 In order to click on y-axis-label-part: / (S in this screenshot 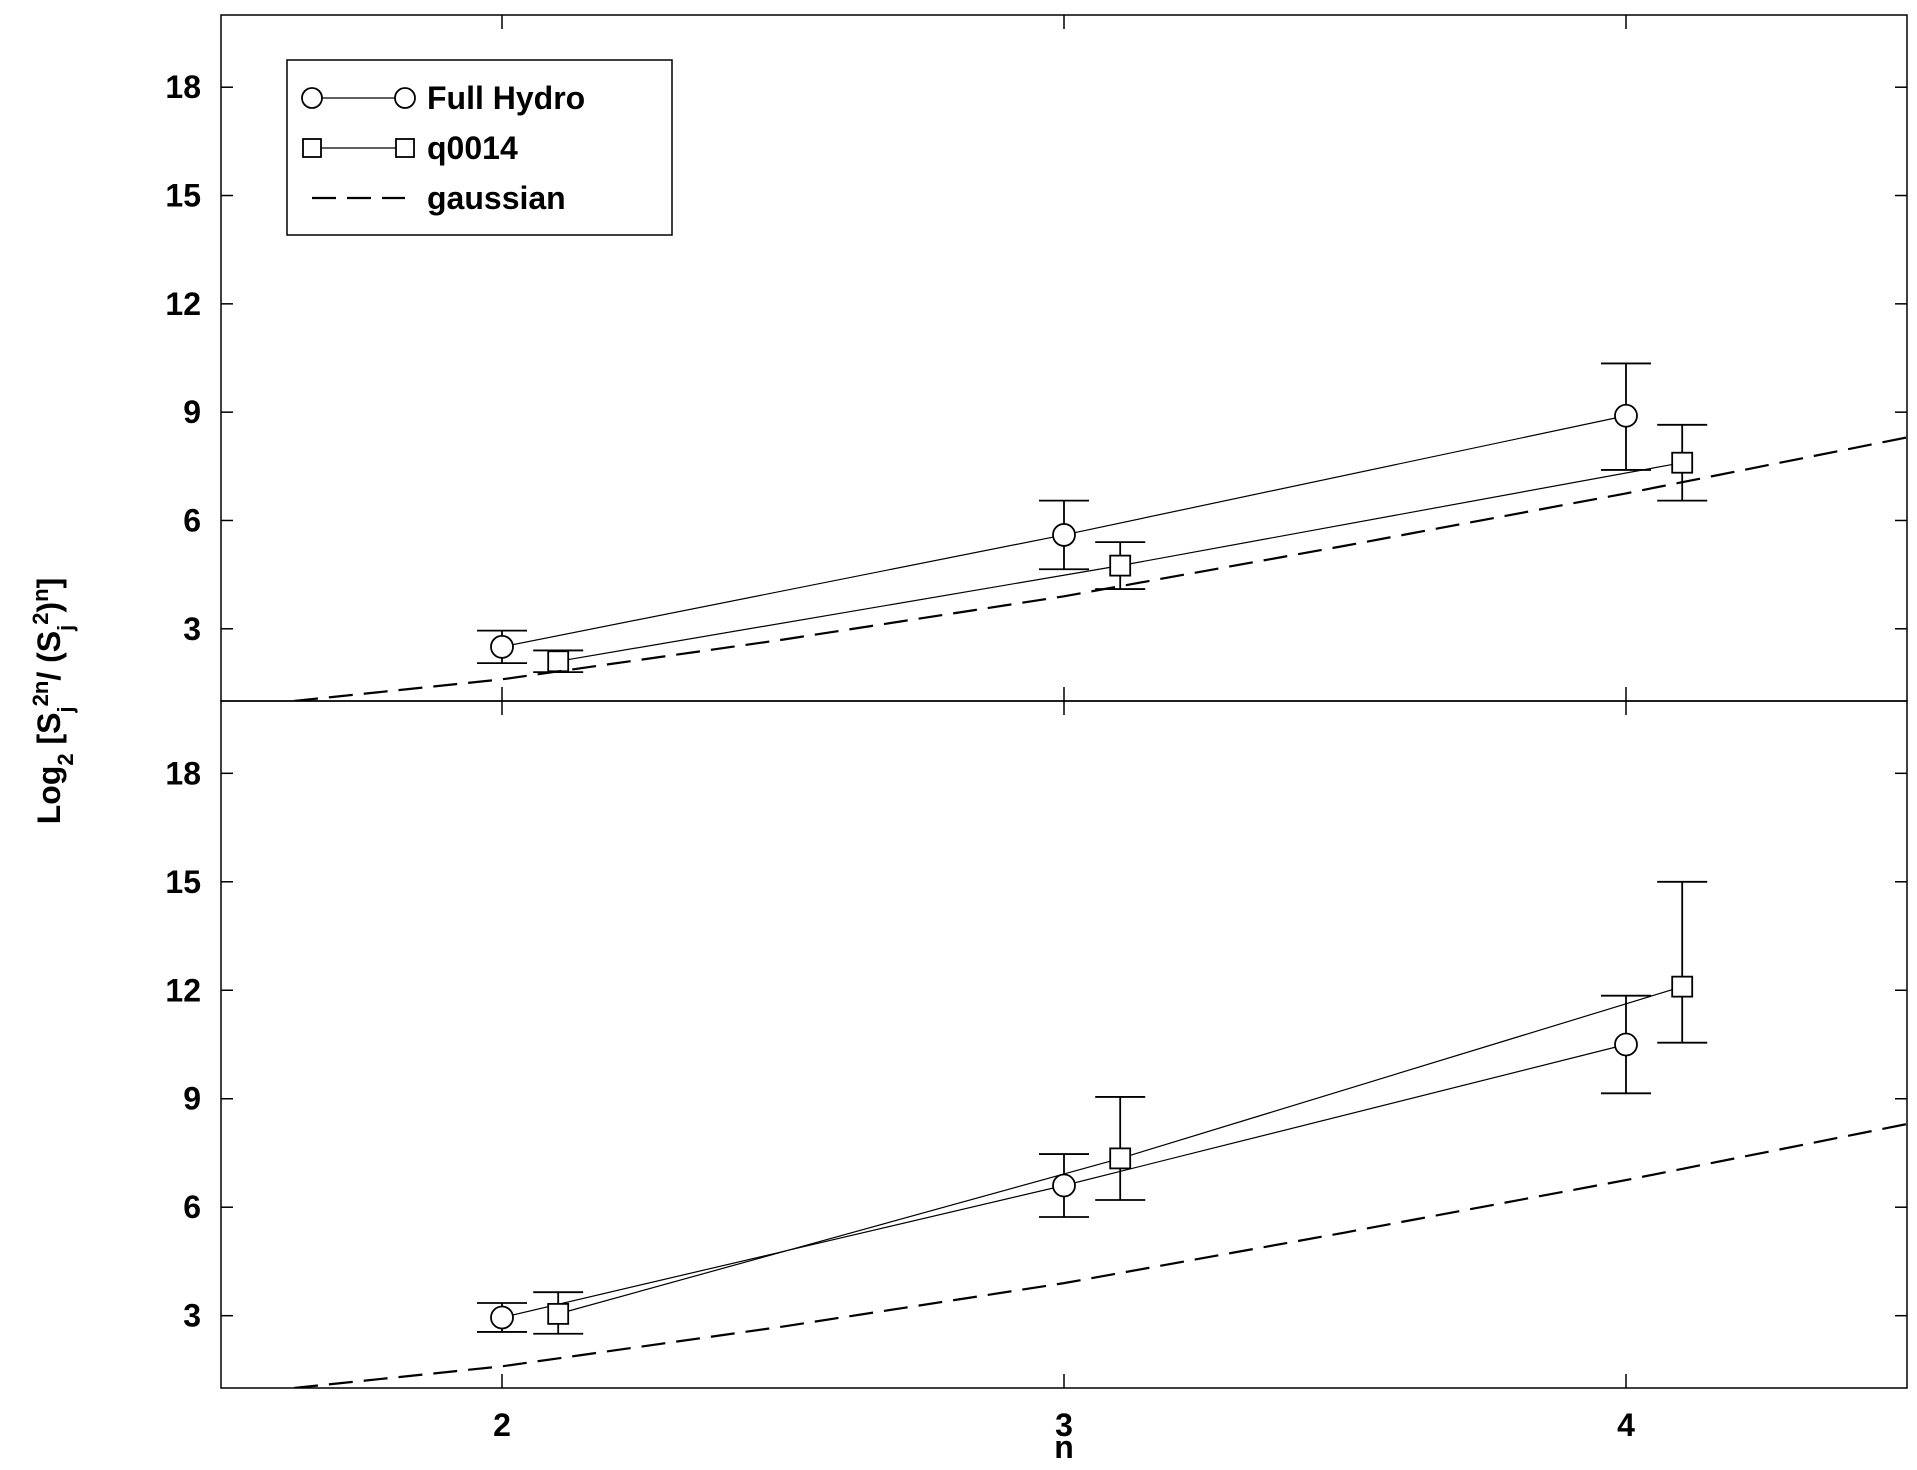, I will do `click(49, 656)`.